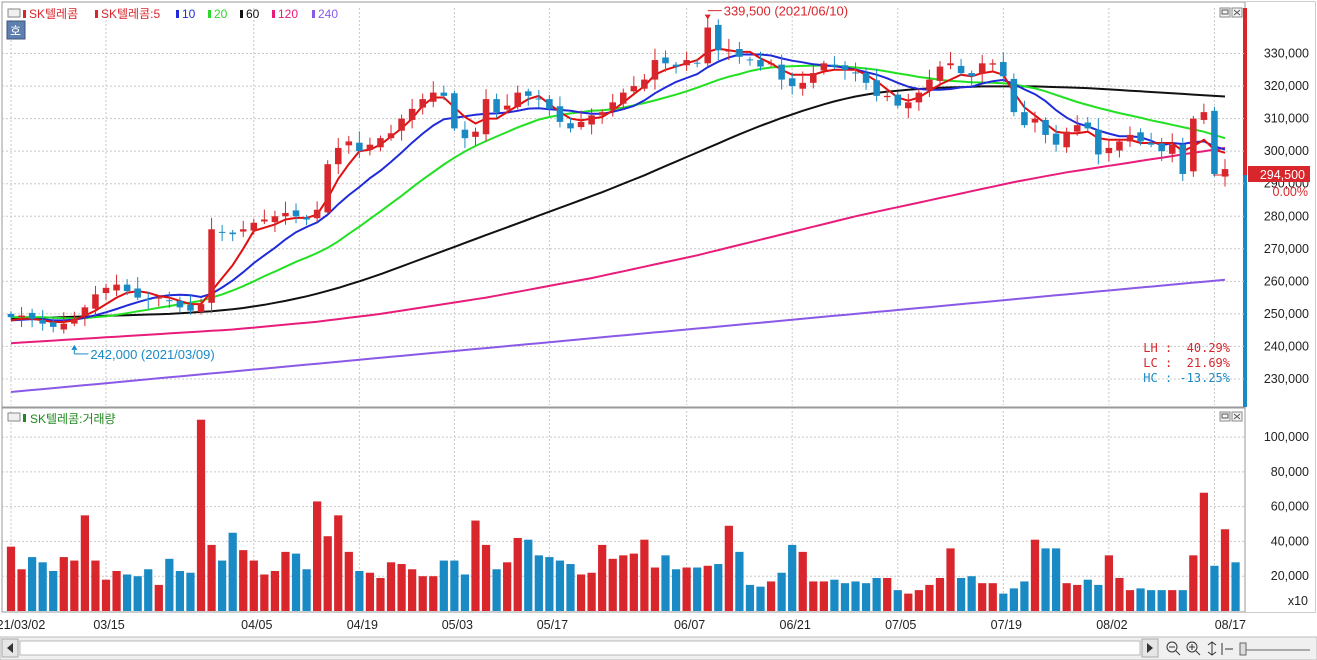 Image resolution: width=1317 pixels, height=660 pixels. What do you see at coordinates (16, 30) in the screenshot?
I see `ho-button: 호` at bounding box center [16, 30].